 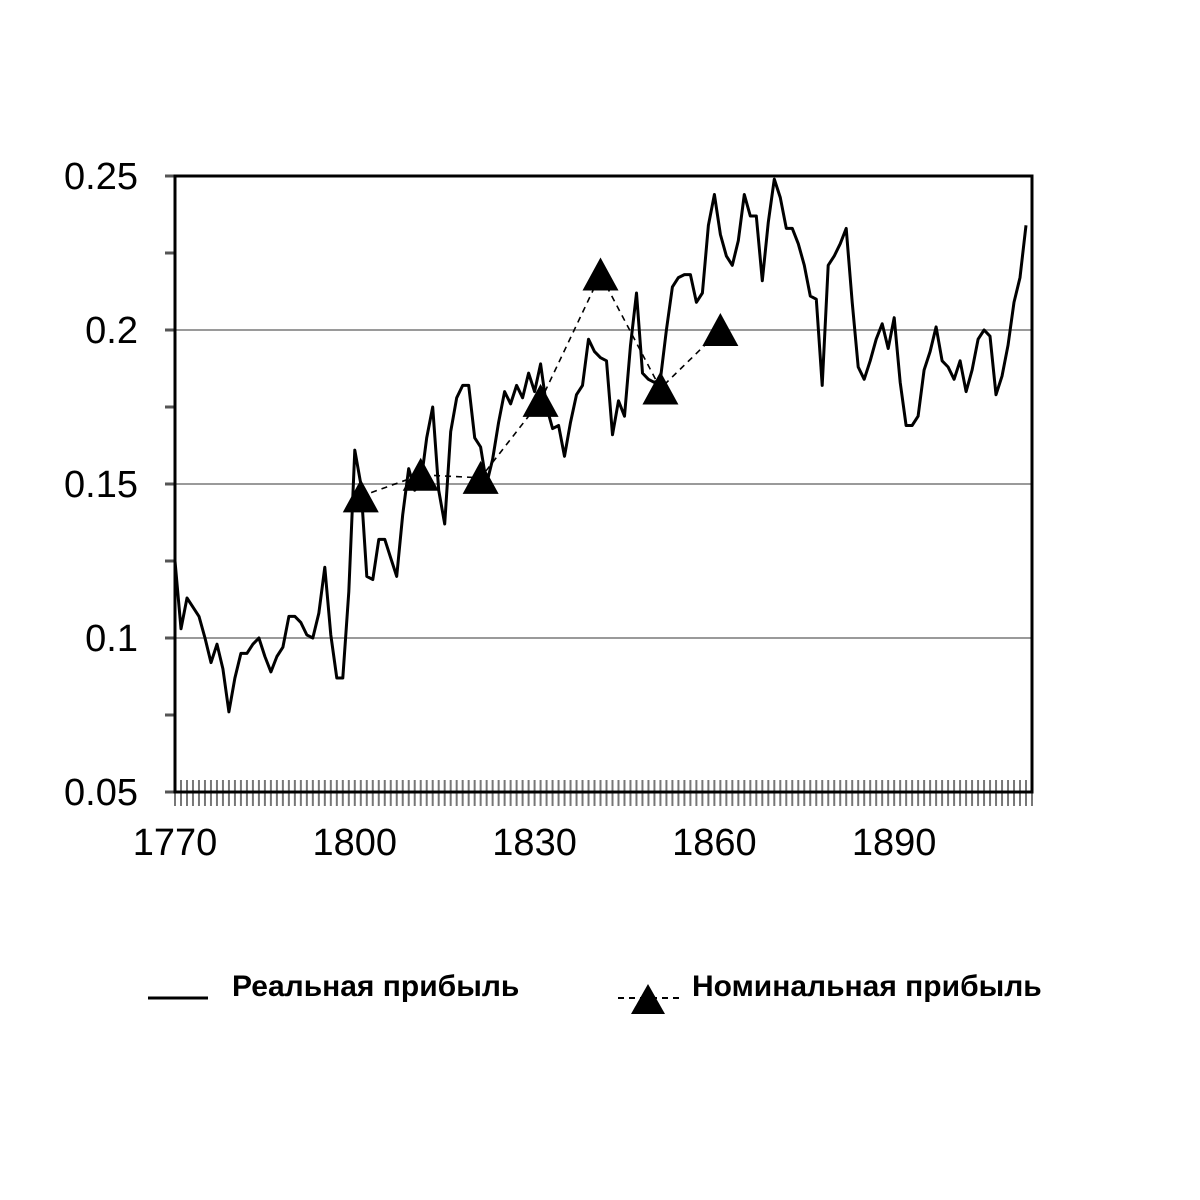 I want to click on y-tick-label: 0.15, so click(x=101, y=485).